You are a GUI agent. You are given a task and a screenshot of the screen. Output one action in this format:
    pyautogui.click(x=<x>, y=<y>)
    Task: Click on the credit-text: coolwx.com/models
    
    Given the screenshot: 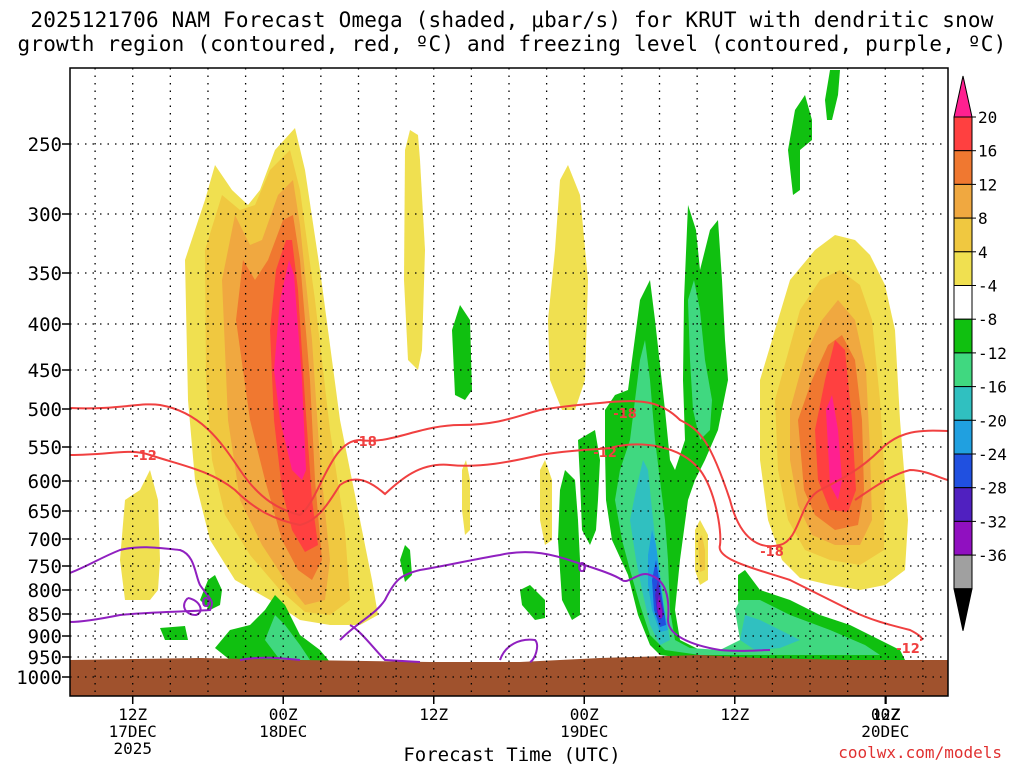 What is the action you would take?
    pyautogui.click(x=920, y=752)
    